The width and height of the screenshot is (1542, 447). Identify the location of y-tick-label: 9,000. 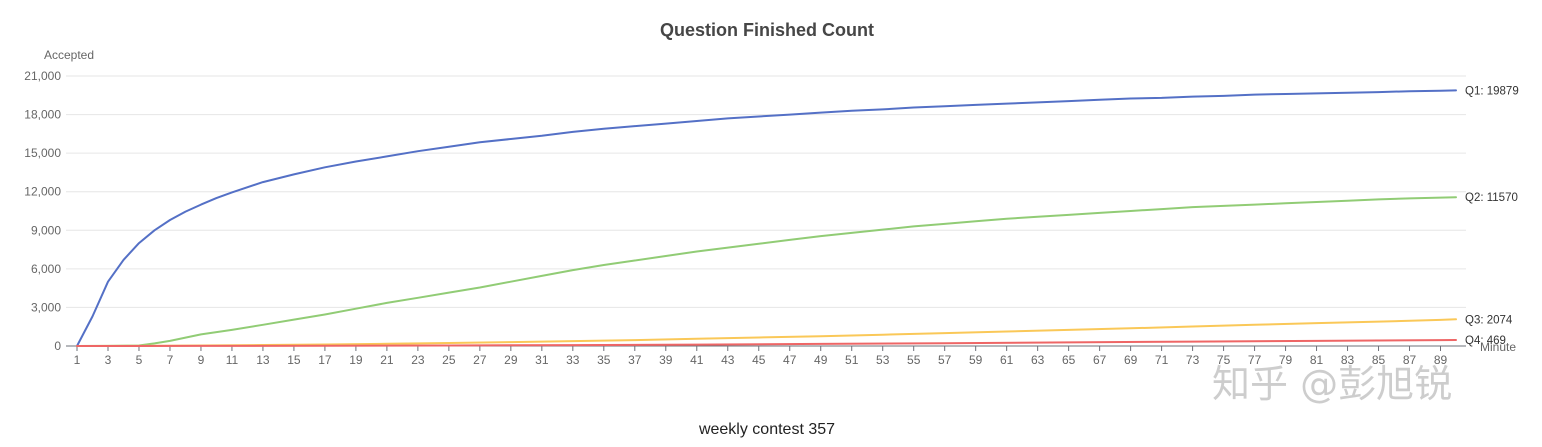
(46, 230).